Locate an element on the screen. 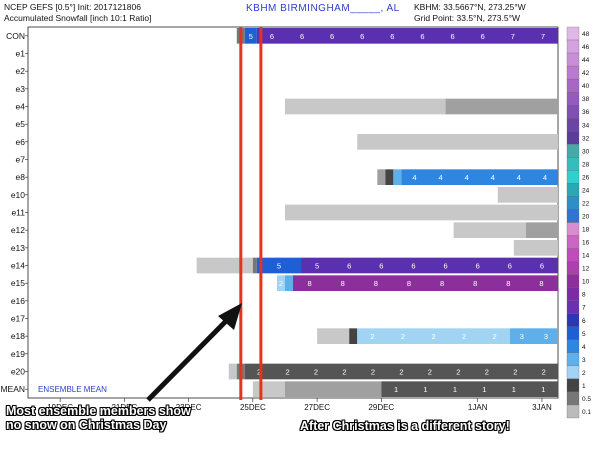  bar-value-e15-21-3: 8 is located at coordinates (409, 283).